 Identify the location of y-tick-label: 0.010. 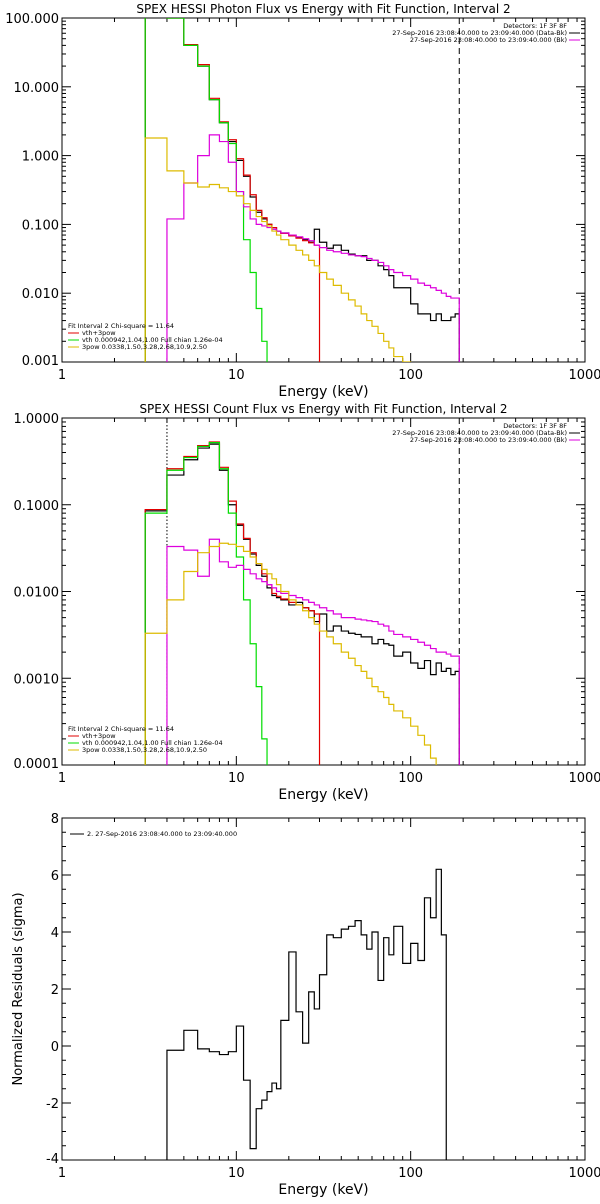
(40, 294).